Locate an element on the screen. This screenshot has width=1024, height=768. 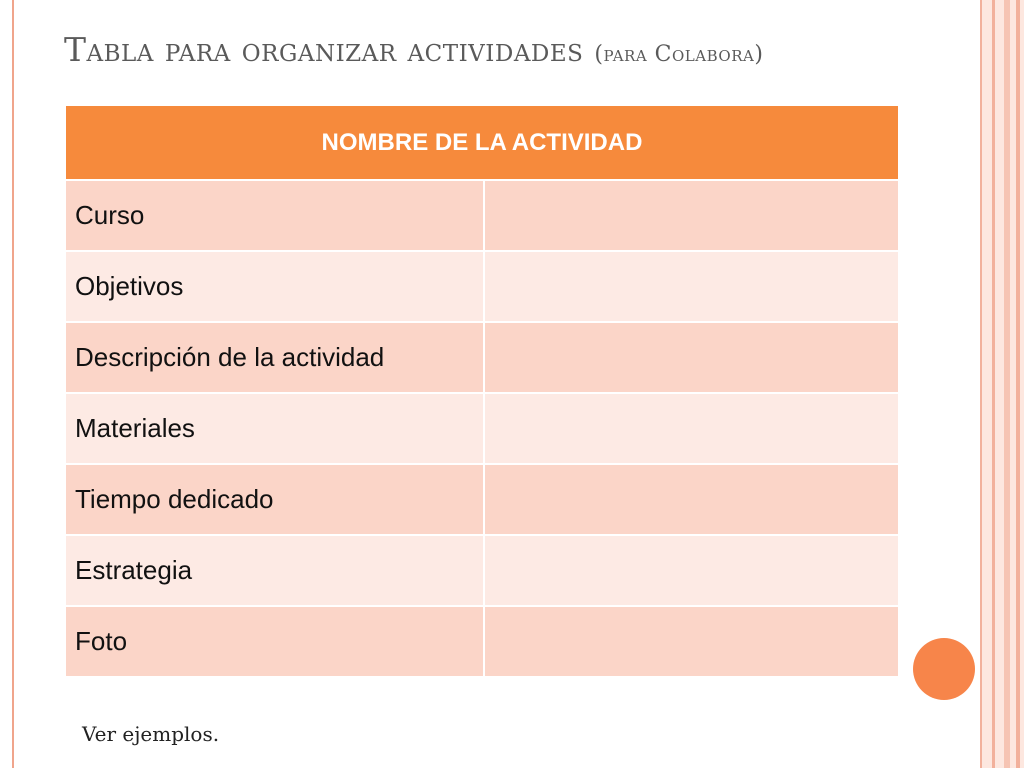
slide-title-main: Tabla para organizar actividades is located at coordinates (324, 49).